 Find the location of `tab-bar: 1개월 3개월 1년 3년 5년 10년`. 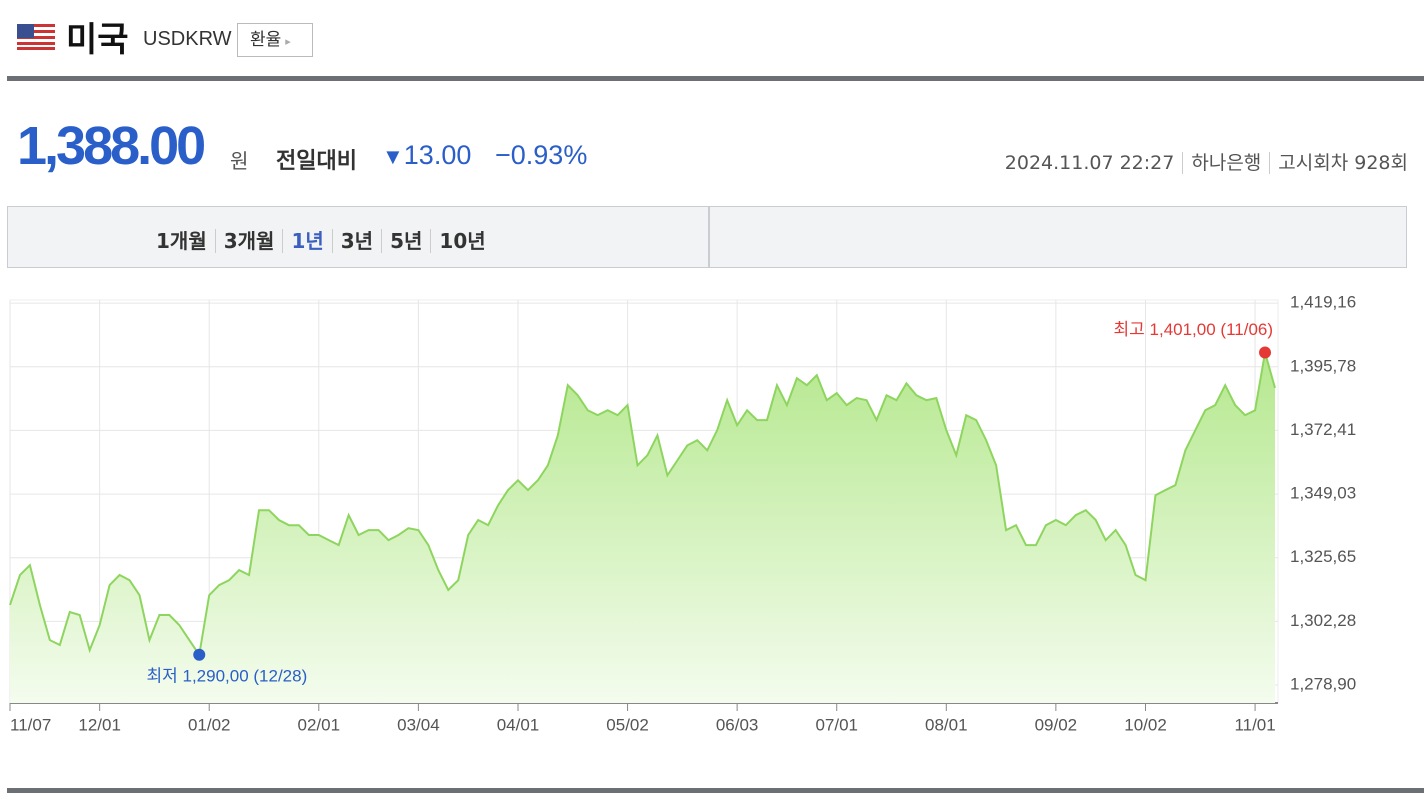

tab-bar: 1개월 3개월 1년 3년 5년 10년 is located at coordinates (707, 237).